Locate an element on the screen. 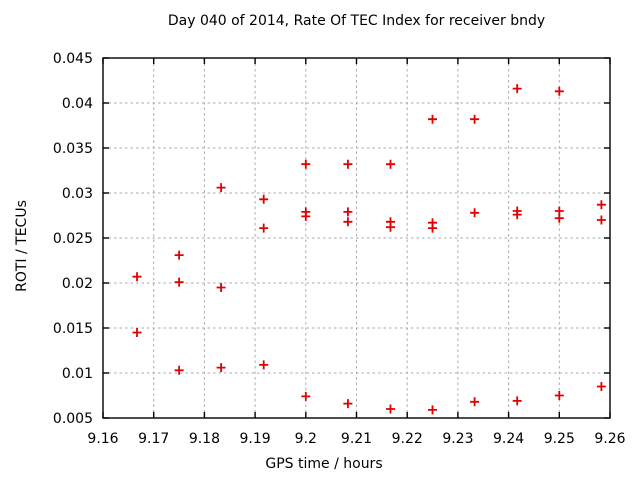 Image resolution: width=640 pixels, height=480 pixels. y-tick-label: 0.01 is located at coordinates (77, 374).